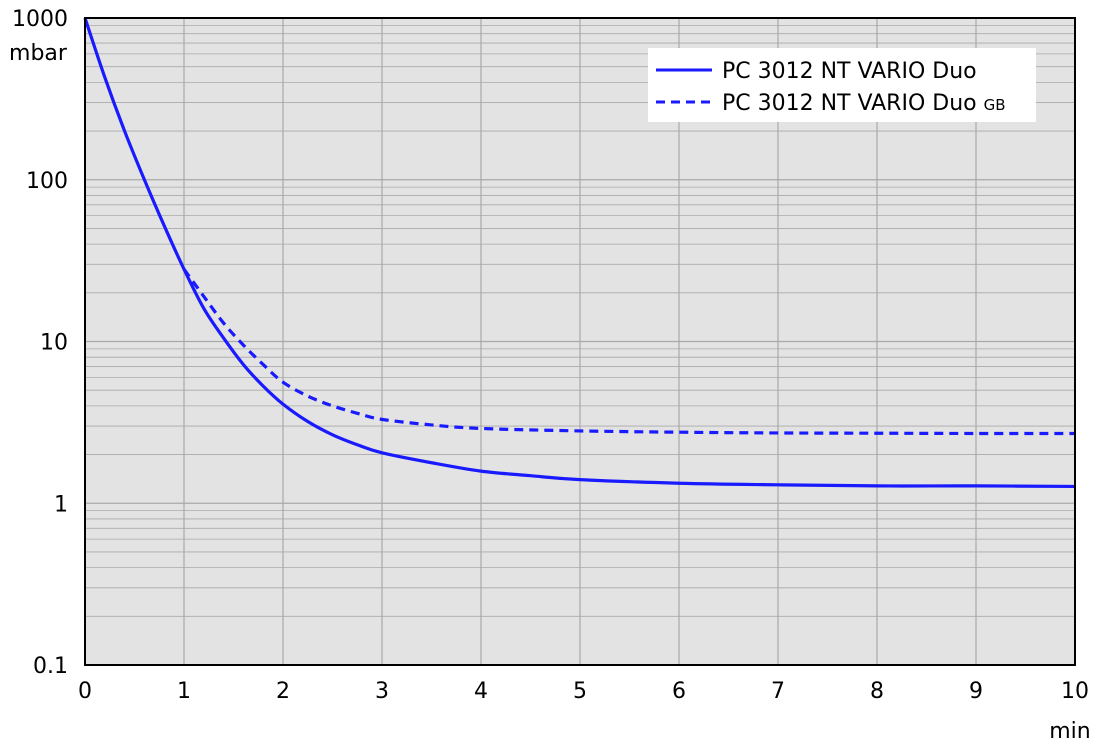 The width and height of the screenshot is (1102, 743). I want to click on y-tick-label: 1000, so click(40, 19).